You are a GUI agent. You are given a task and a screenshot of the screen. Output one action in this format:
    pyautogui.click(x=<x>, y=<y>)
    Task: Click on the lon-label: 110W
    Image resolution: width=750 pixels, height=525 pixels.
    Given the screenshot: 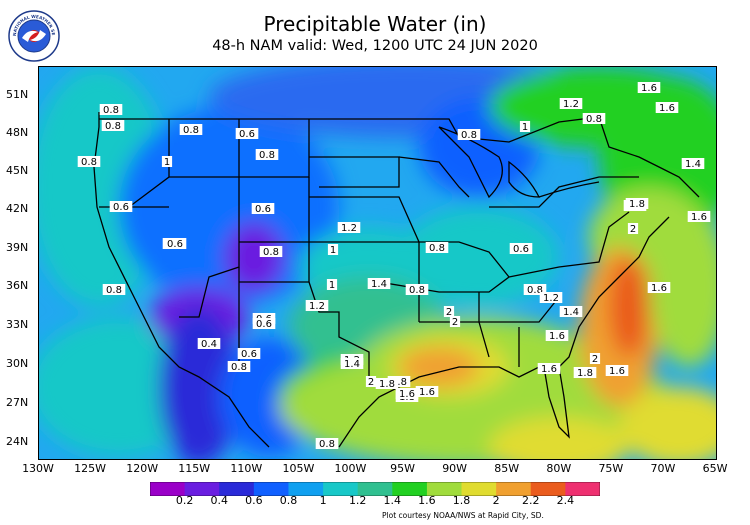 What is the action you would take?
    pyautogui.click(x=246, y=468)
    